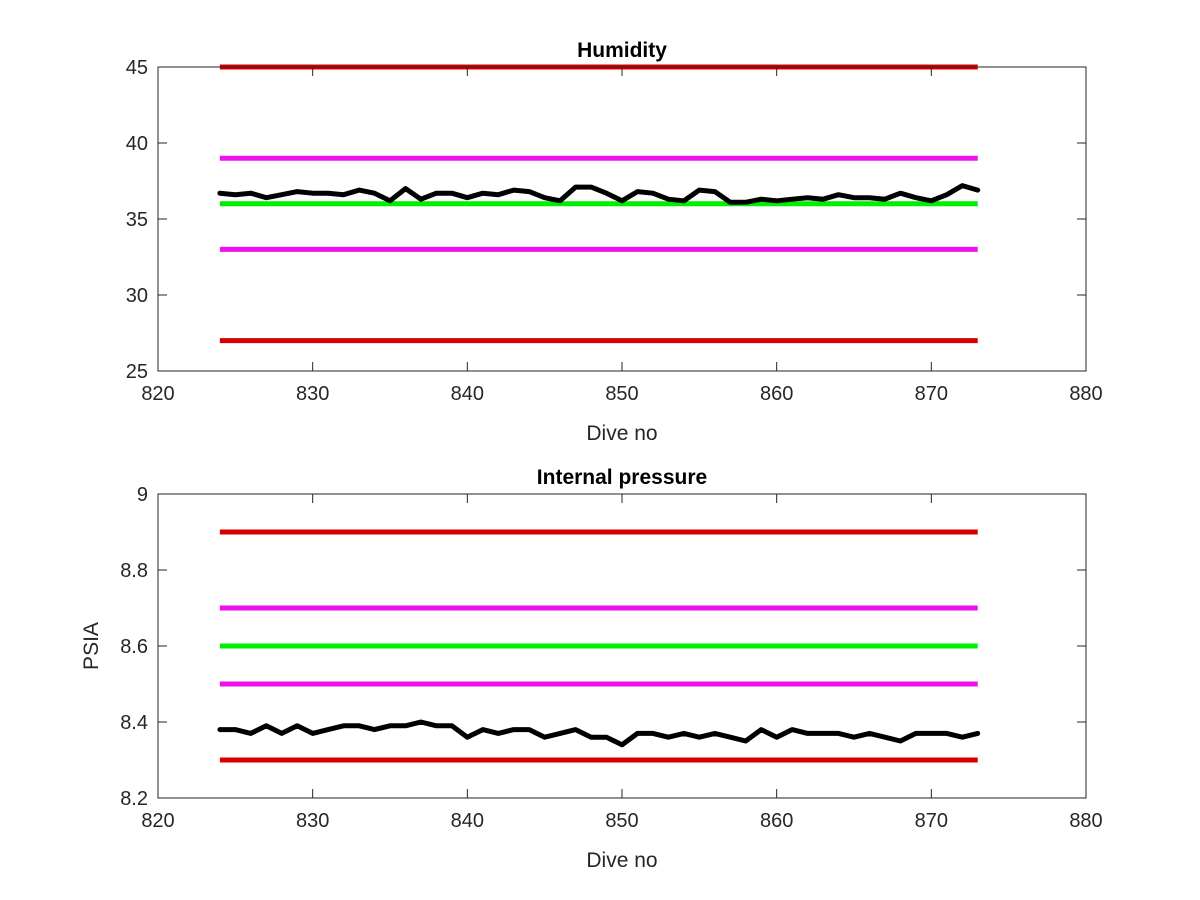  Describe the element at coordinates (931, 821) in the screenshot. I see `internal-pressure-x-tick-label: 870` at that location.